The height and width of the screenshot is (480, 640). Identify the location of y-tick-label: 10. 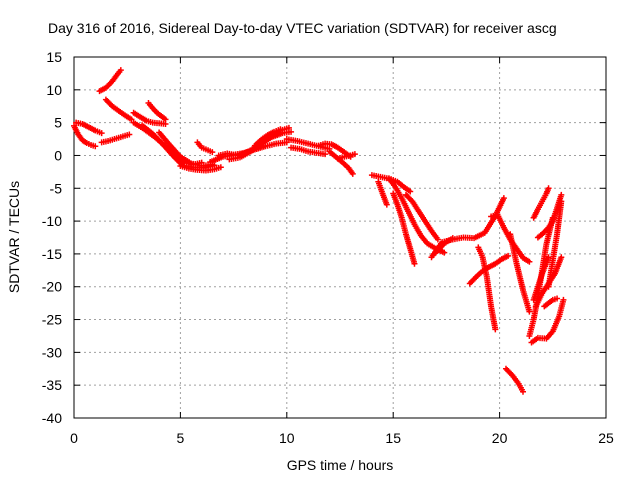
(54, 90).